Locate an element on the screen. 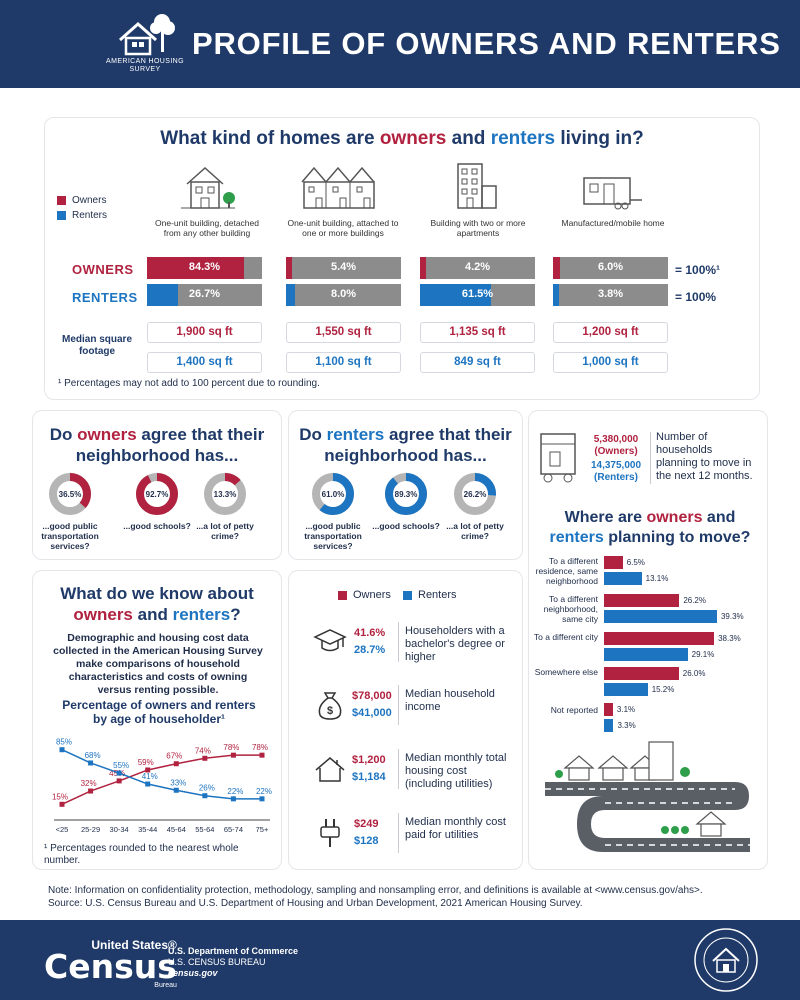 The width and height of the screenshot is (800, 1000). legend-owners: Owners is located at coordinates (81, 200).